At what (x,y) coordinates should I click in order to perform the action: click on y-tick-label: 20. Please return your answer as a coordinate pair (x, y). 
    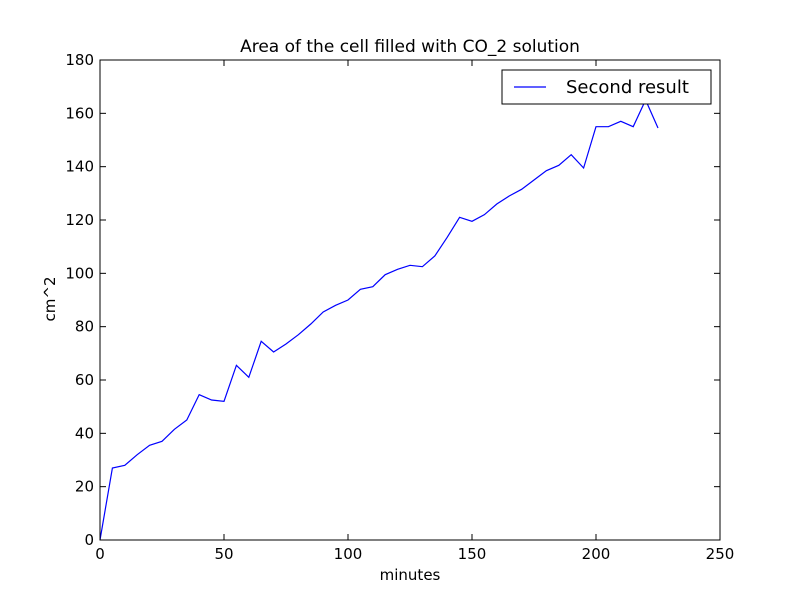
    Looking at the image, I should click on (84, 487).